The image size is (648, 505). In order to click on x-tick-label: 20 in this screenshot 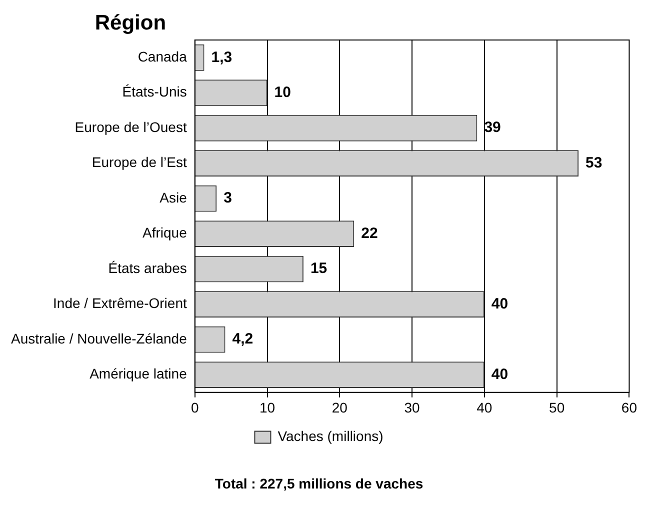, I will do `click(340, 408)`.